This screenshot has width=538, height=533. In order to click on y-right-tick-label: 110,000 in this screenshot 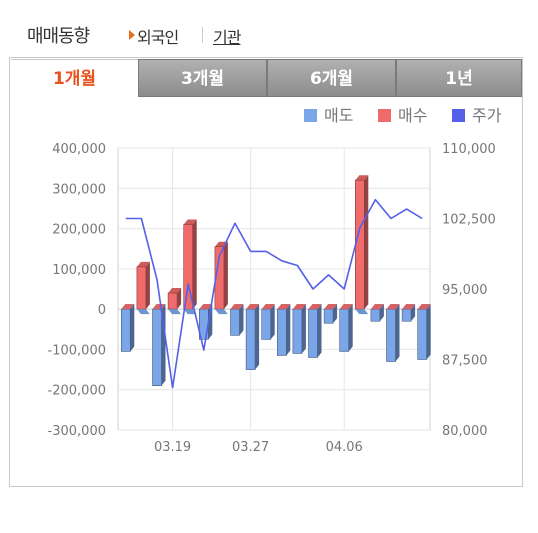, I will do `click(469, 149)`.